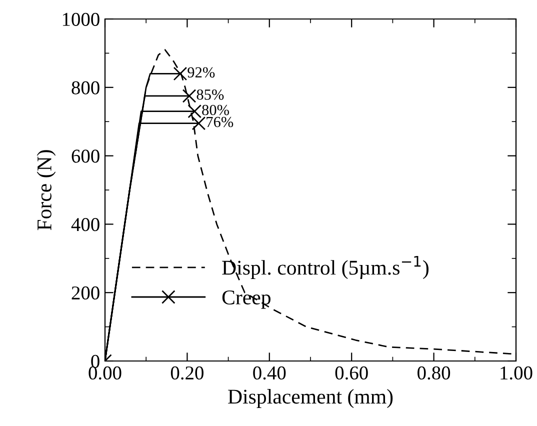 Image resolution: width=537 pixels, height=426 pixels. What do you see at coordinates (434, 373) in the screenshot?
I see `x-tick-label: 0.80` at bounding box center [434, 373].